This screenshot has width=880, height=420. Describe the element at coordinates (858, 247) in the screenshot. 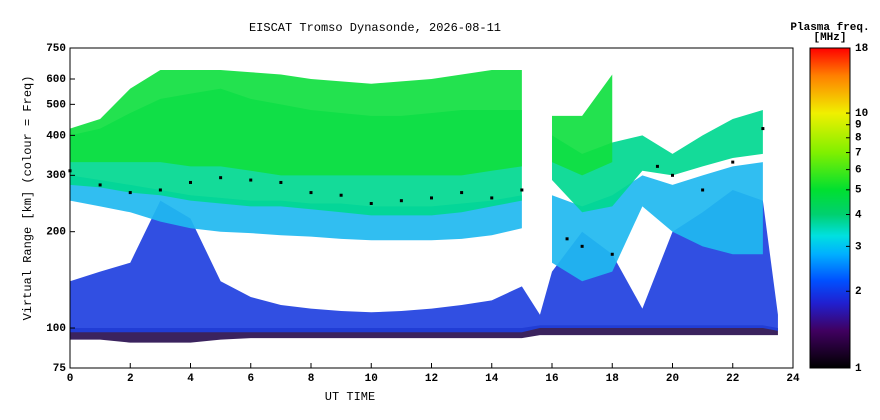

I see `colorbar-tick-label: 3` at that location.